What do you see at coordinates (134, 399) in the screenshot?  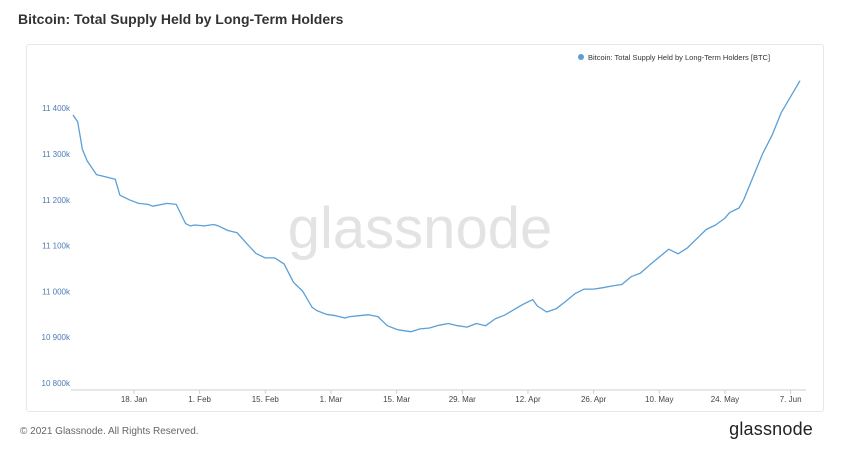 I see `x-tick-label: 18. Jan` at bounding box center [134, 399].